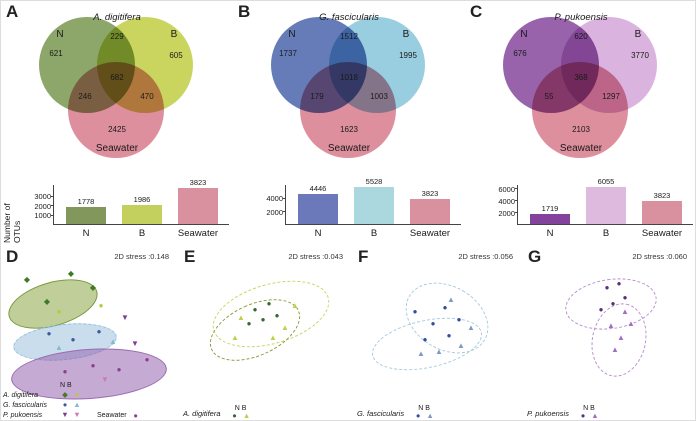 Image resolution: width=696 pixels, height=421 pixels. What do you see at coordinates (89, 395) in the screenshot?
I see `legend-row: A. digitifera ◆ ●` at bounding box center [89, 395].